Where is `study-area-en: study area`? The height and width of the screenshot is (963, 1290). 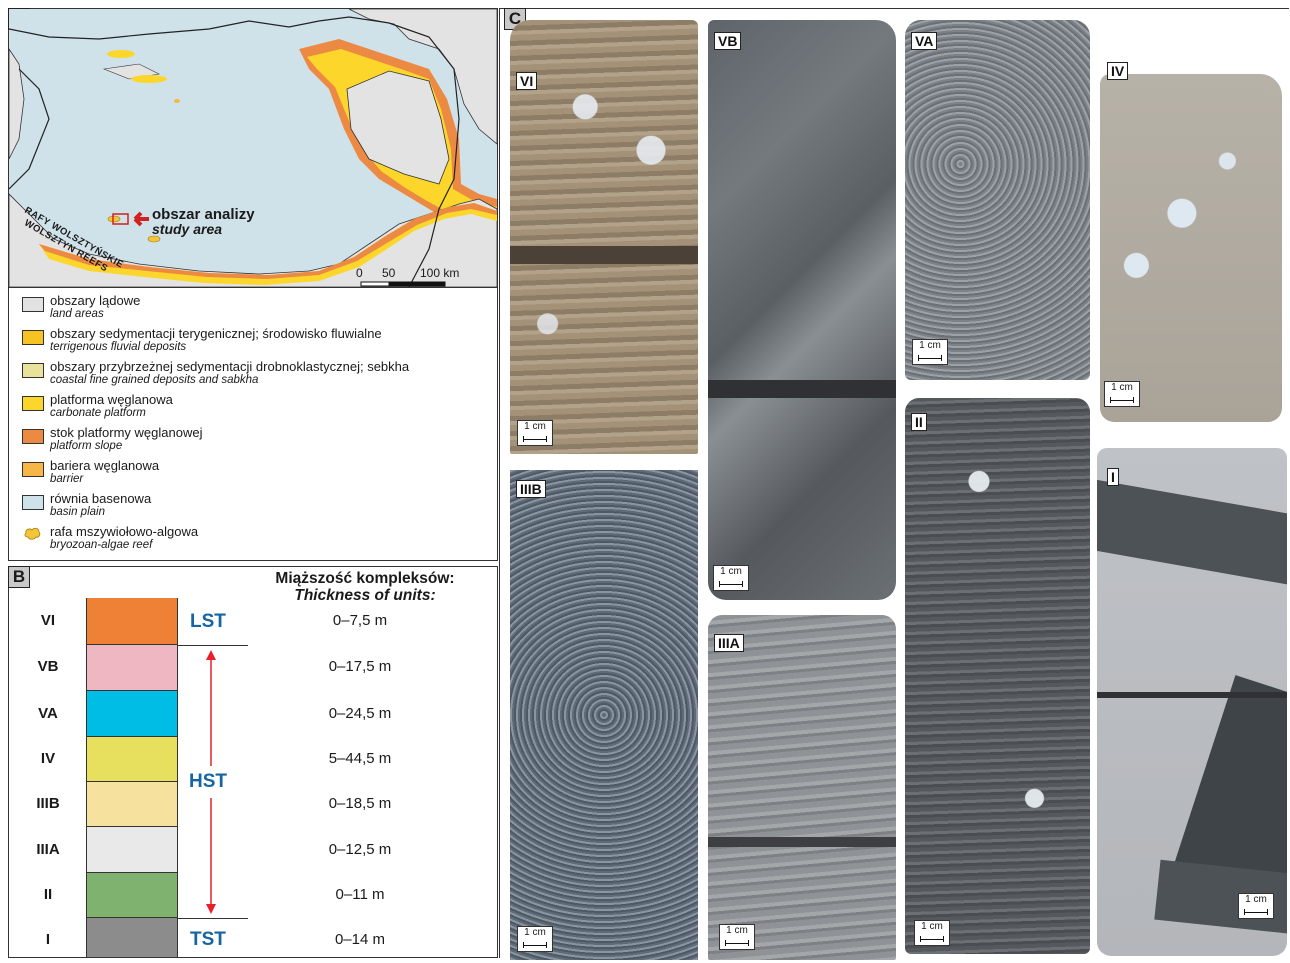
study-area-en: study area is located at coordinates (203, 229).